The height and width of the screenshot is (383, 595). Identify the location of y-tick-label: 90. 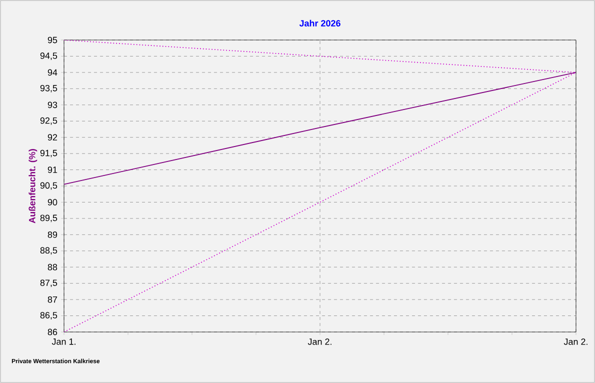
(53, 202).